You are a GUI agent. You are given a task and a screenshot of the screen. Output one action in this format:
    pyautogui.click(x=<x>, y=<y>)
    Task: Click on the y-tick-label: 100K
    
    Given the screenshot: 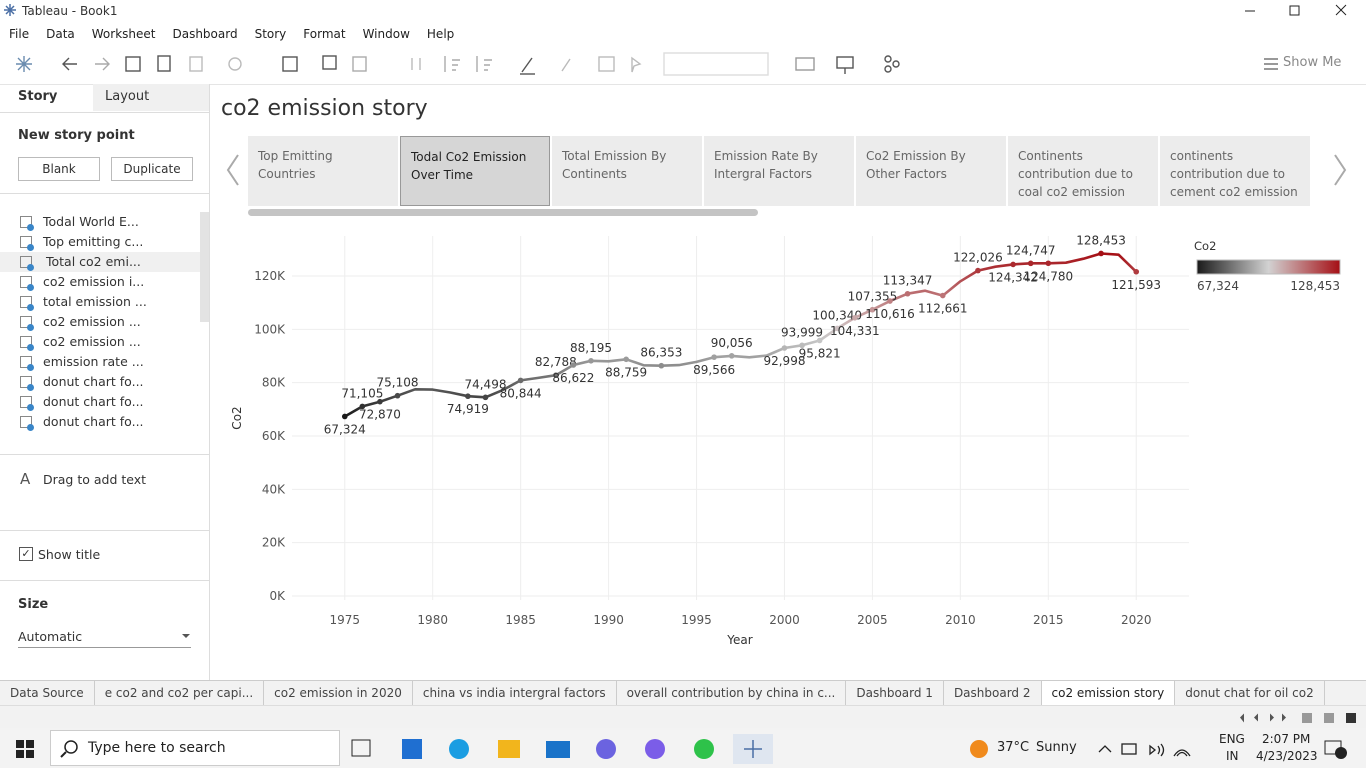 What is the action you would take?
    pyautogui.click(x=270, y=329)
    